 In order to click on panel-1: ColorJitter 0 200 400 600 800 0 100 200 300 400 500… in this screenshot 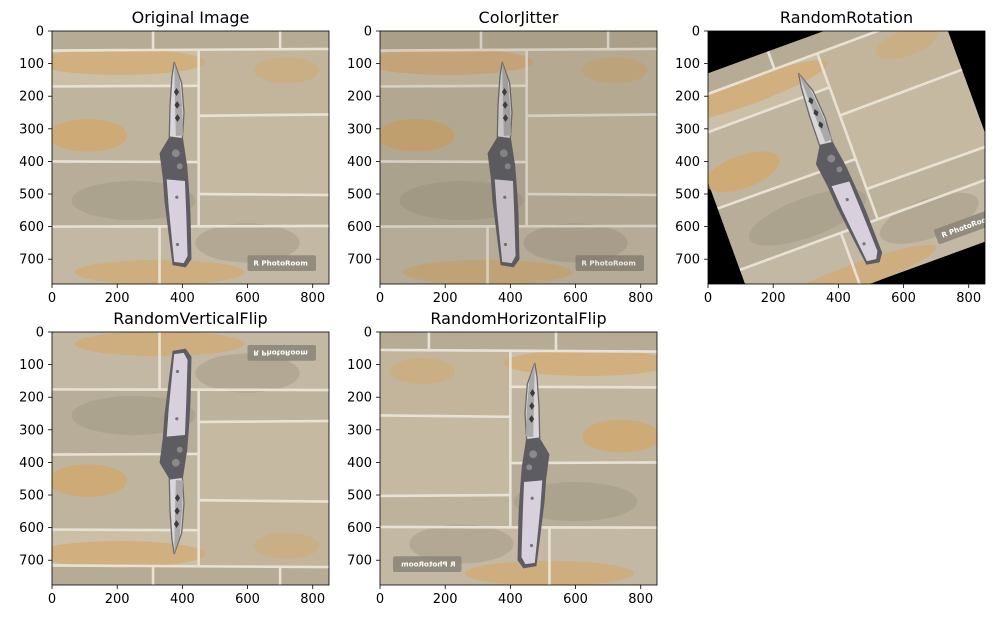, I will do `click(502, 157)`.